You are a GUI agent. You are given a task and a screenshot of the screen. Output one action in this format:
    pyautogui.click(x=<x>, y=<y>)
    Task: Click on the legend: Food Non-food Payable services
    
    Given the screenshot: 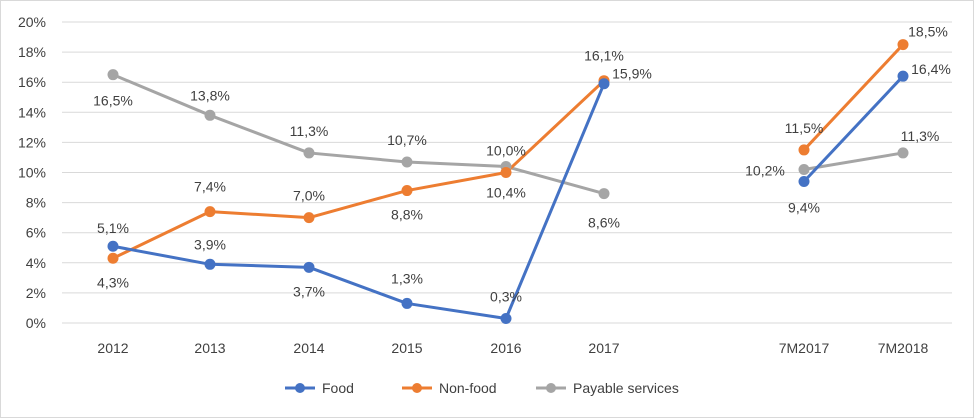 What is the action you would take?
    pyautogui.click(x=482, y=388)
    